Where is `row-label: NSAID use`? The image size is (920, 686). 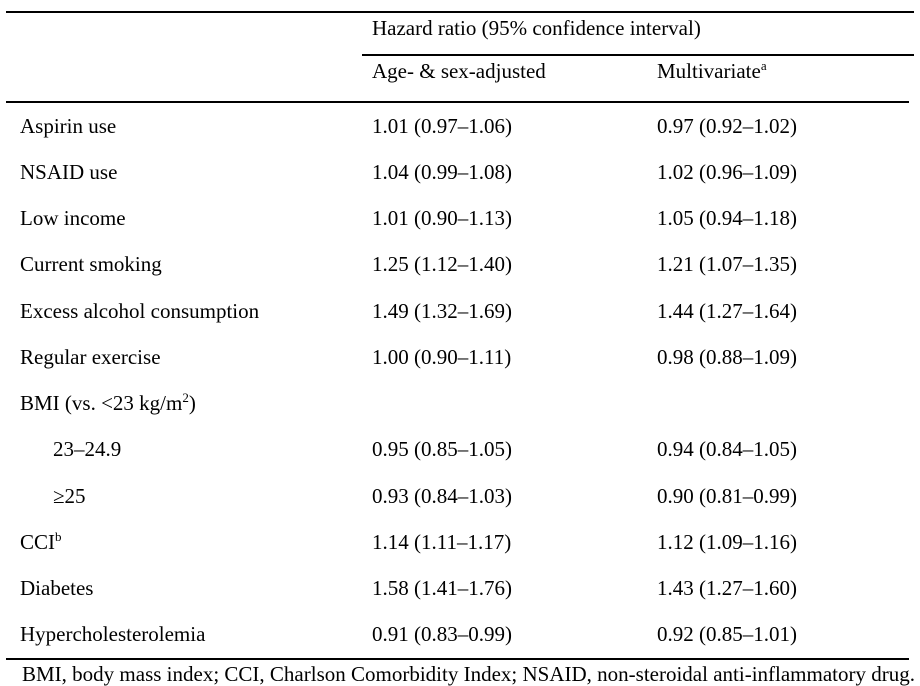
row-label: NSAID use is located at coordinates (186, 172).